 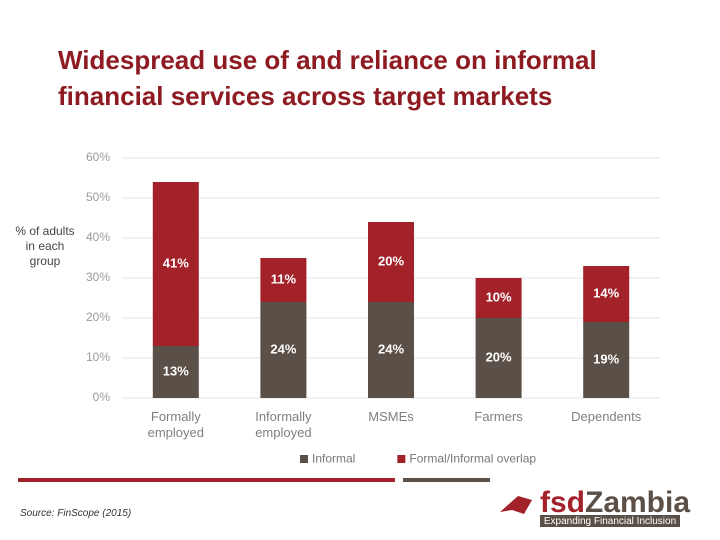 What do you see at coordinates (98, 197) in the screenshot?
I see `y-tick-label: 50%` at bounding box center [98, 197].